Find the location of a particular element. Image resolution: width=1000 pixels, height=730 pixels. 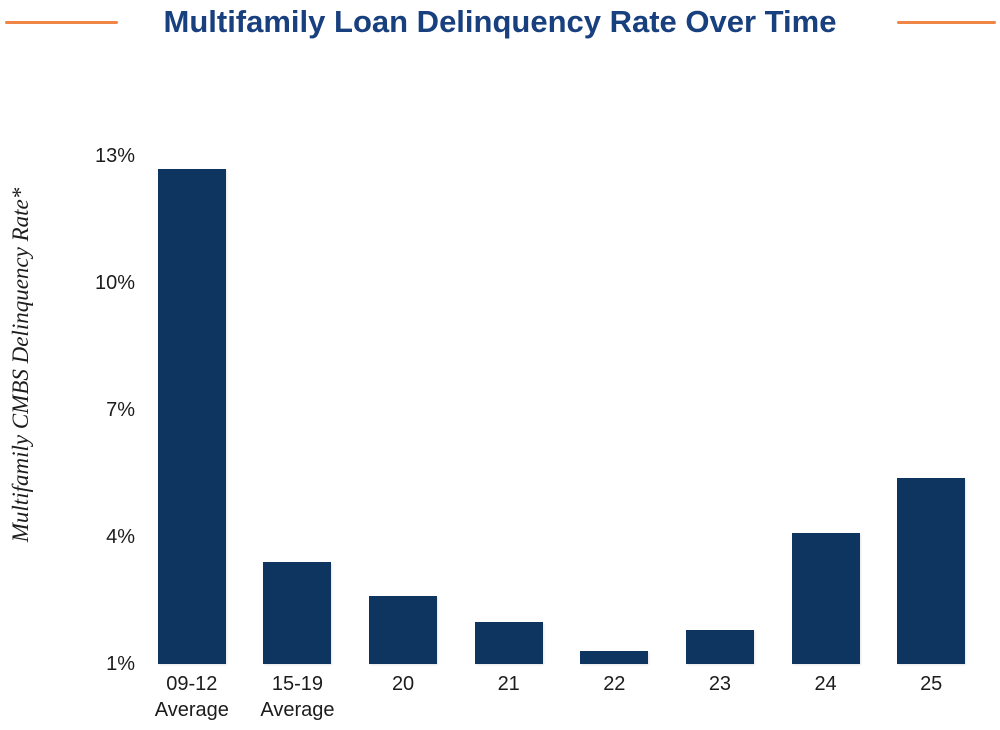

x-axis-category-label: 15-19 Average is located at coordinates (297, 697).